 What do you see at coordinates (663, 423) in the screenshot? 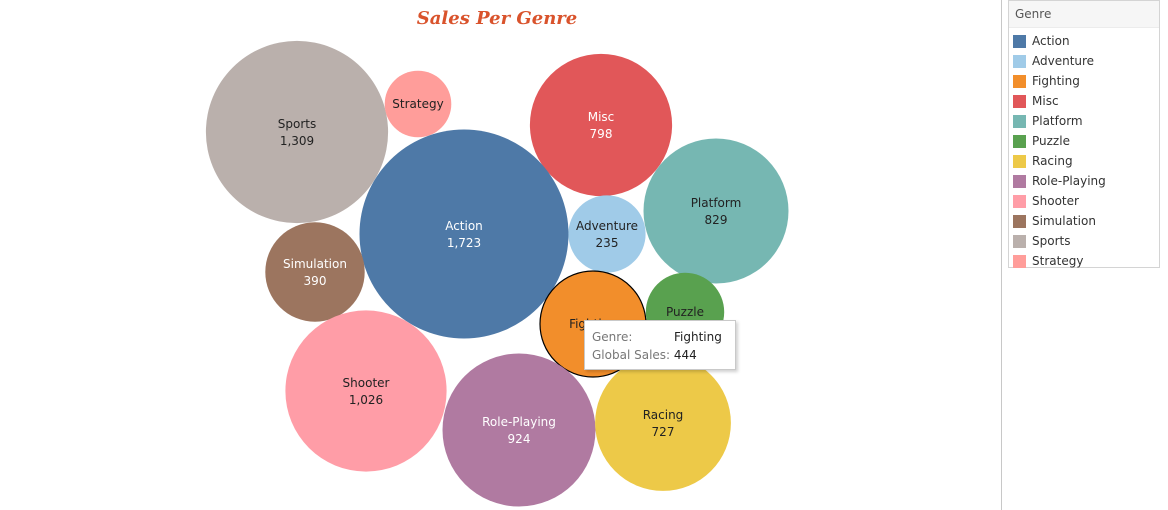
I see `bubble-racing` at bounding box center [663, 423].